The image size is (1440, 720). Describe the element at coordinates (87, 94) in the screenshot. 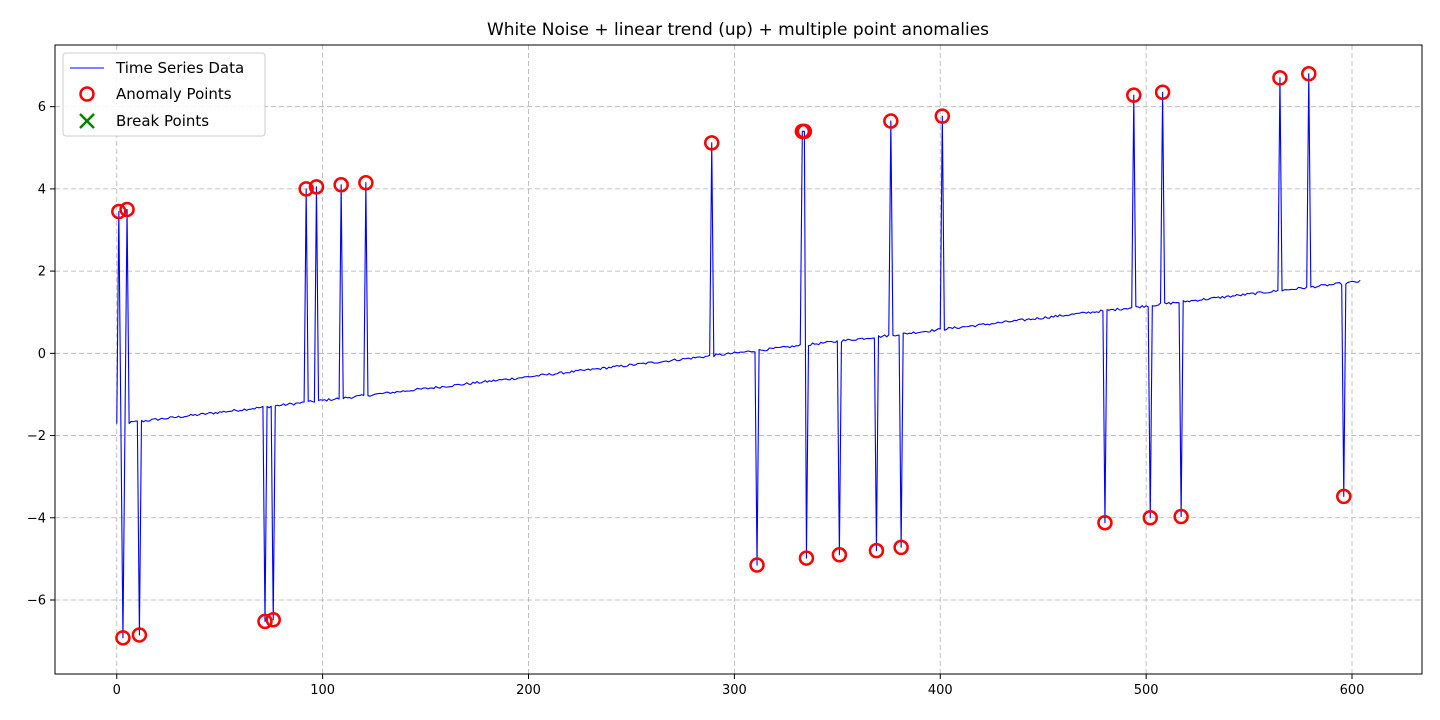

I see `legend-circle-swatch` at that location.